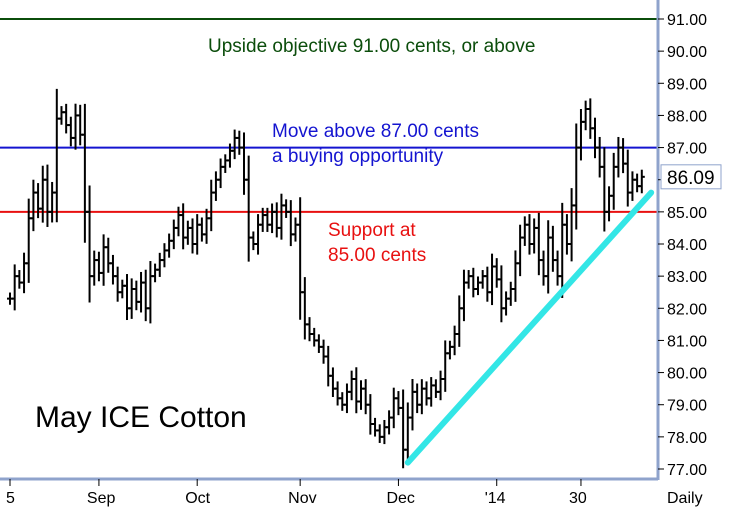  Describe the element at coordinates (687, 374) in the screenshot. I see `y-tick-label: 80.00` at that location.